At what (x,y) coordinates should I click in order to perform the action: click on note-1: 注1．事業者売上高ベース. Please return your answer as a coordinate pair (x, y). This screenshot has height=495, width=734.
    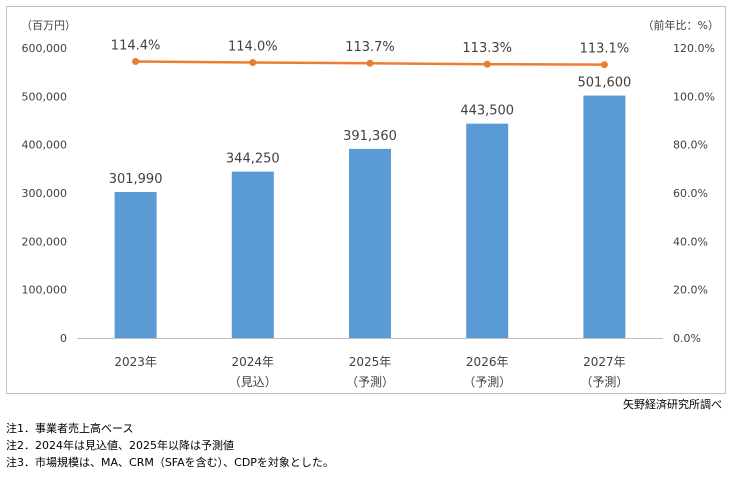
    Looking at the image, I should click on (70, 428).